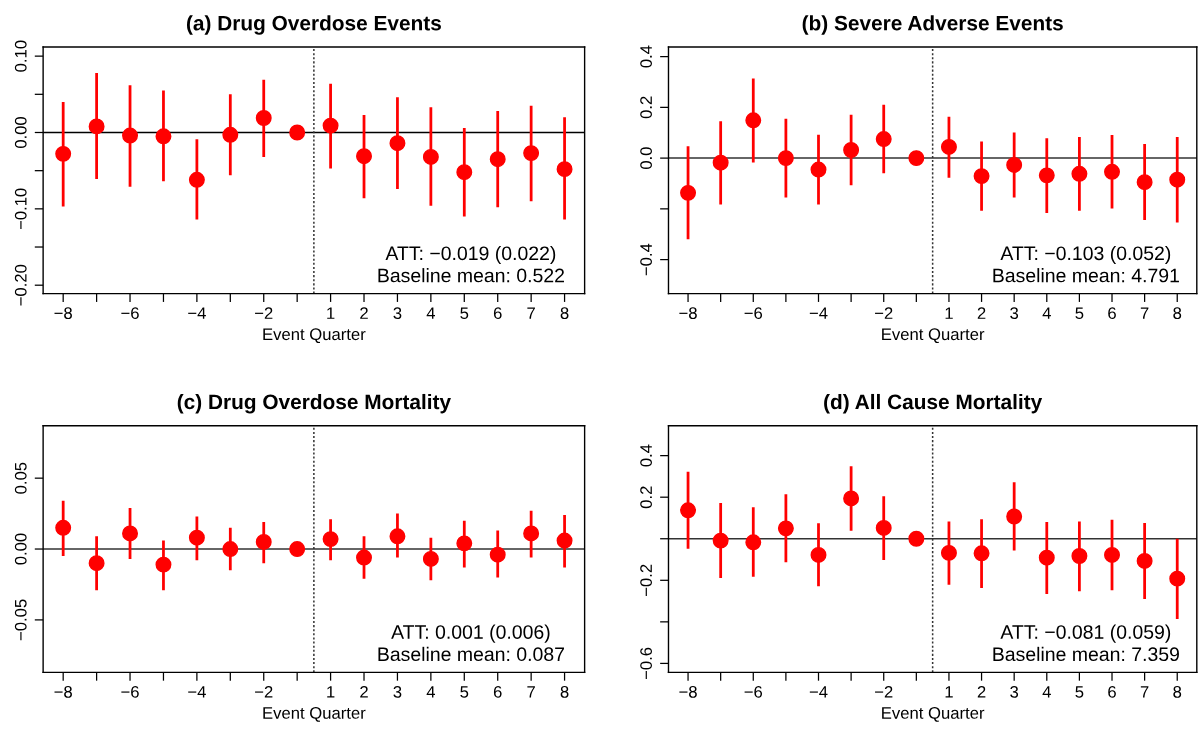 The width and height of the screenshot is (1198, 734). What do you see at coordinates (932, 25) in the screenshot?
I see `chart-title: (b) Severe Adverse Events` at bounding box center [932, 25].